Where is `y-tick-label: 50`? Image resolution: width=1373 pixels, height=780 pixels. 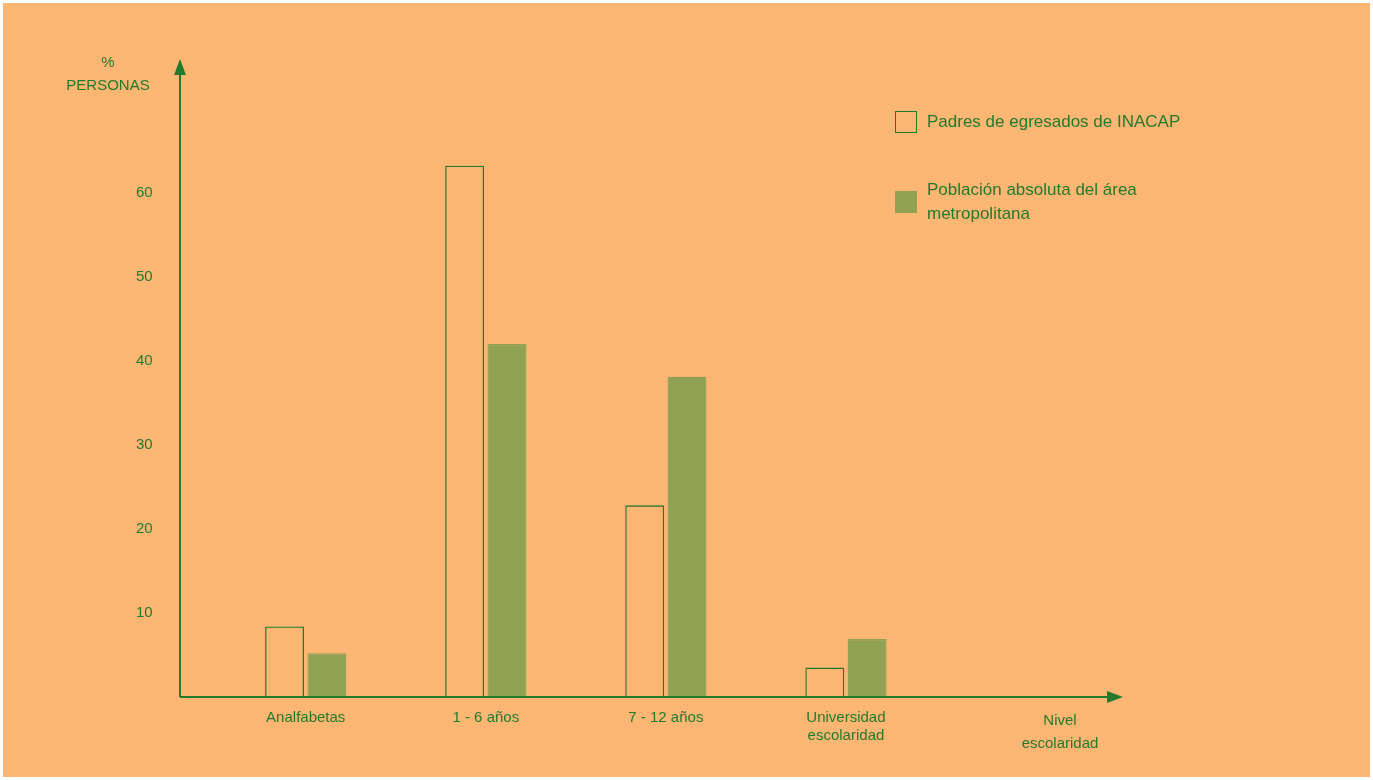
y-tick-label: 50 is located at coordinates (144, 275).